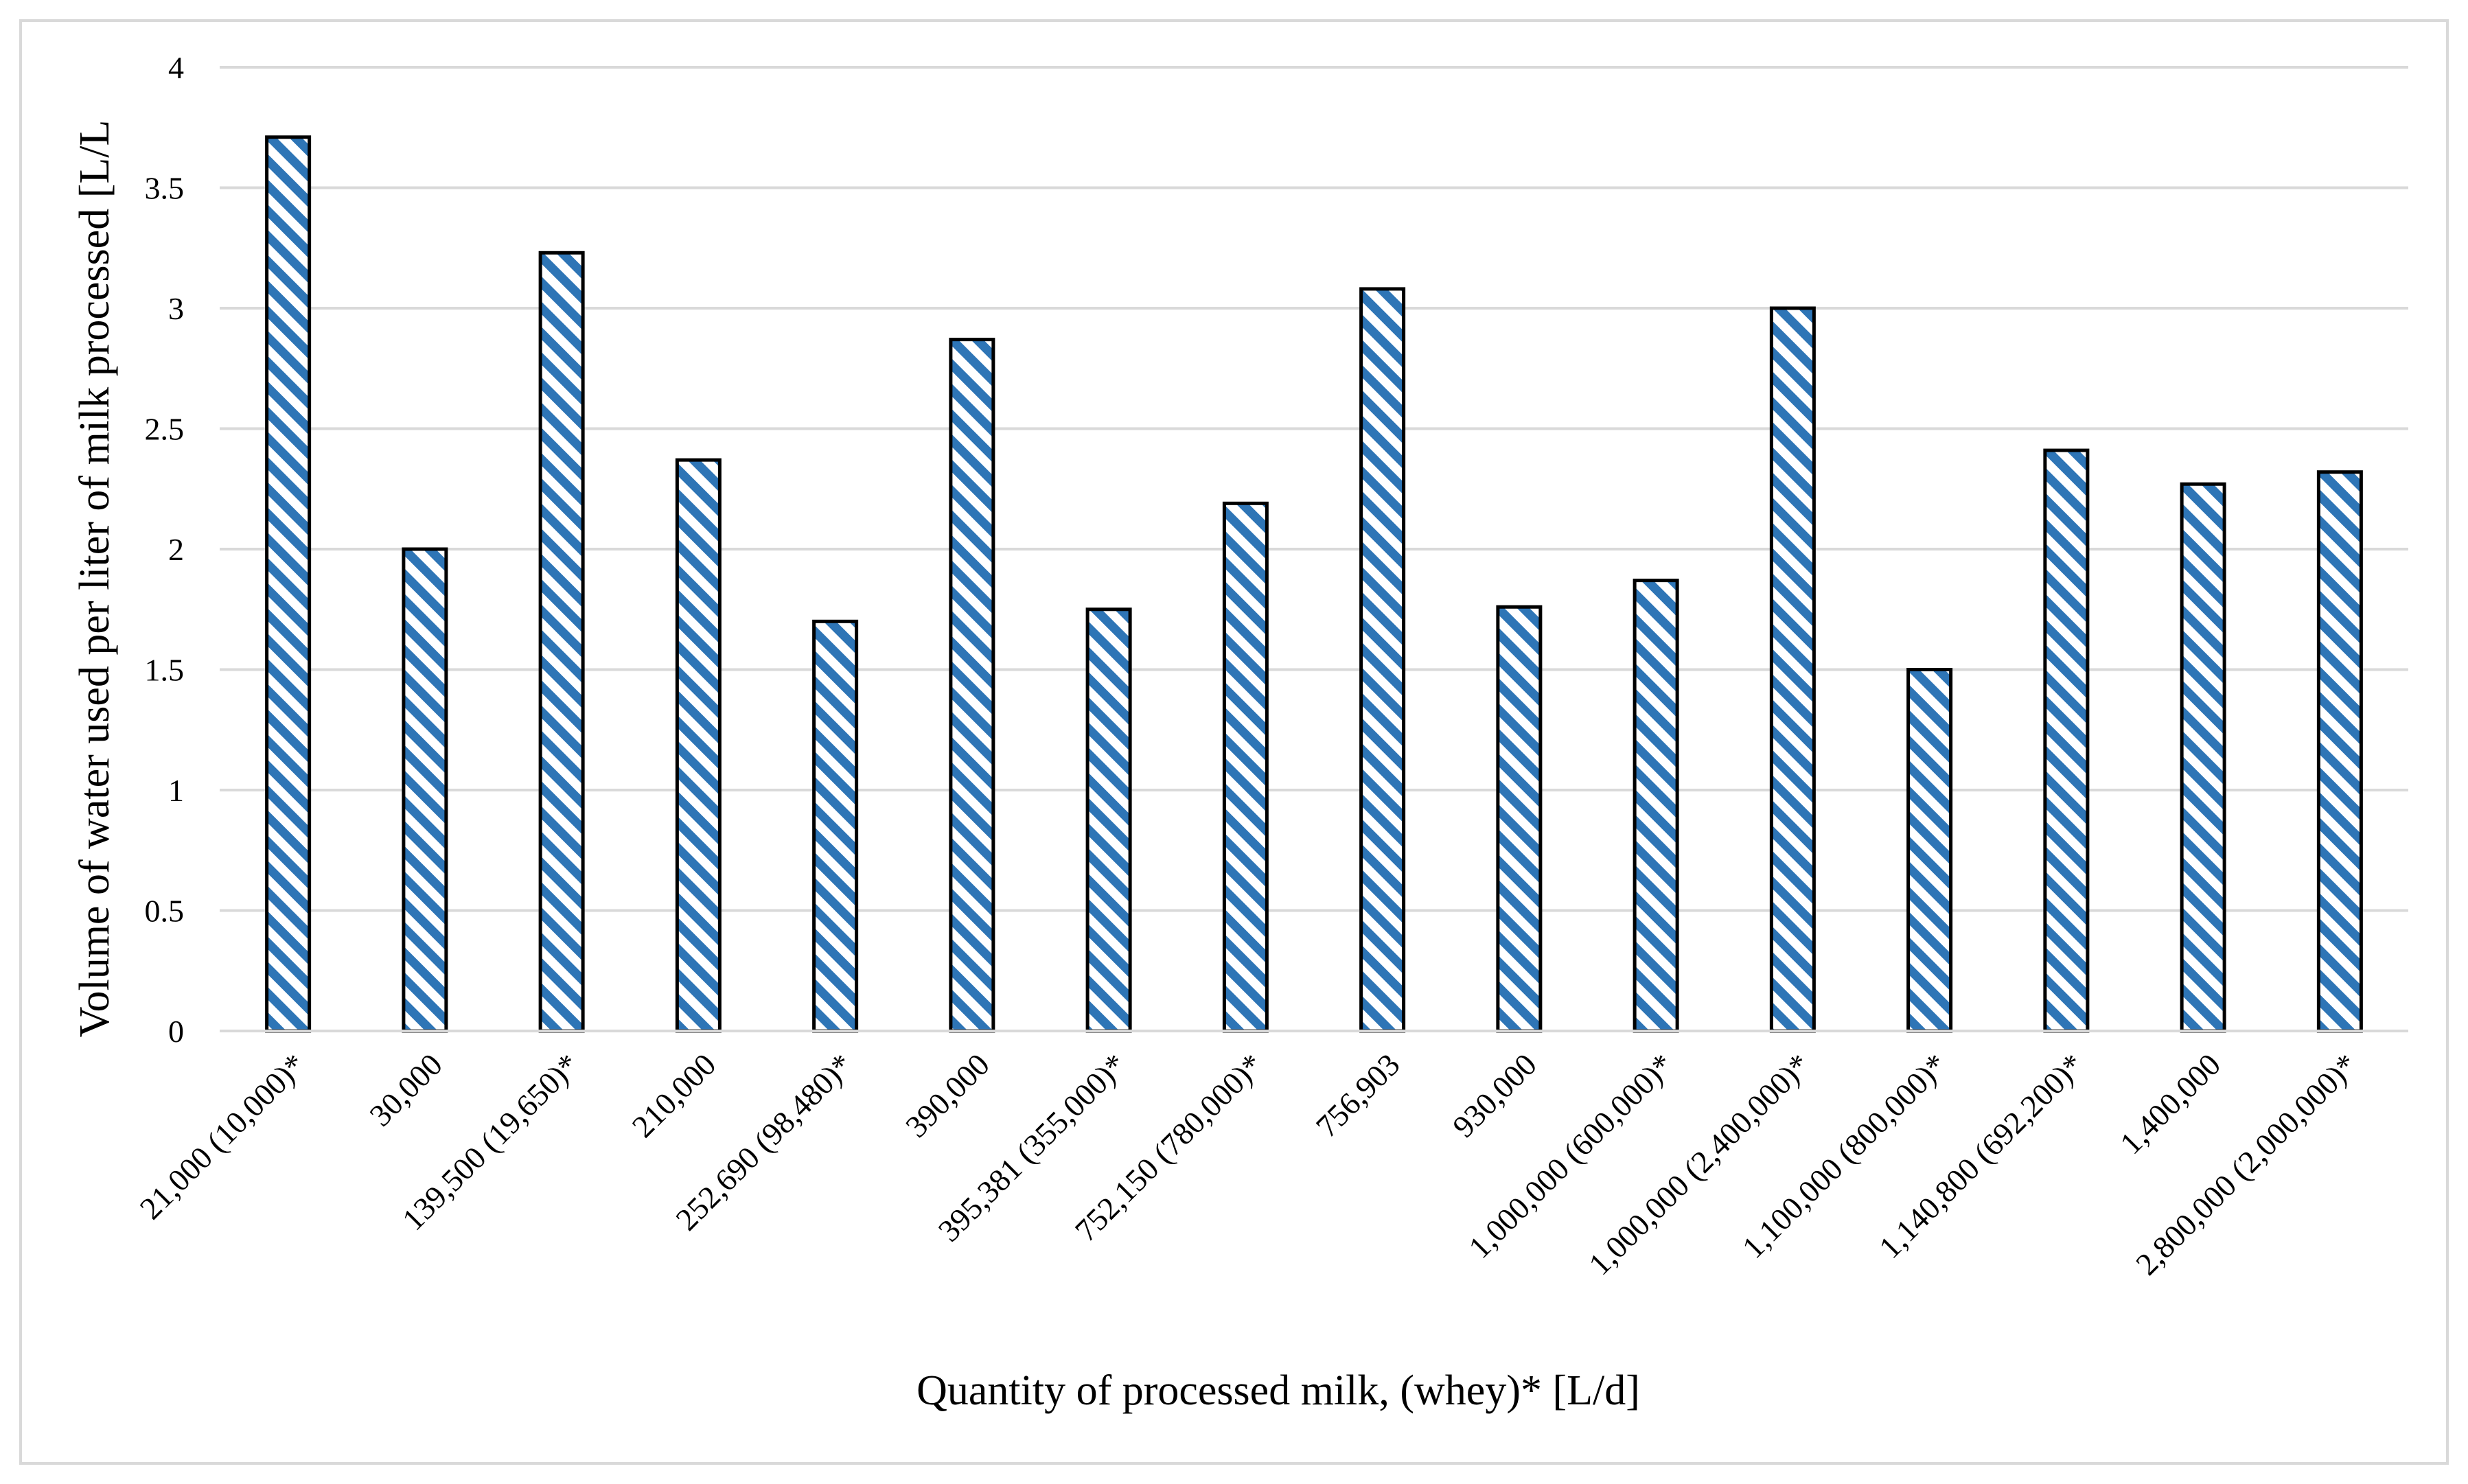 The height and width of the screenshot is (1484, 2468). I want to click on y-tick-label: 4, so click(176, 67).